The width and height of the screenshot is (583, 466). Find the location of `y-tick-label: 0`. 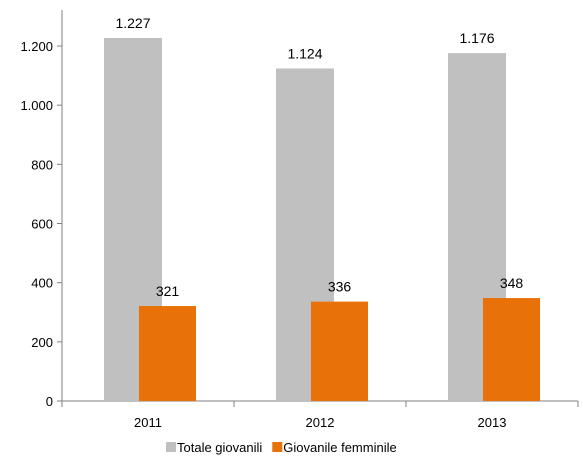

y-tick-label: 0 is located at coordinates (49, 401).